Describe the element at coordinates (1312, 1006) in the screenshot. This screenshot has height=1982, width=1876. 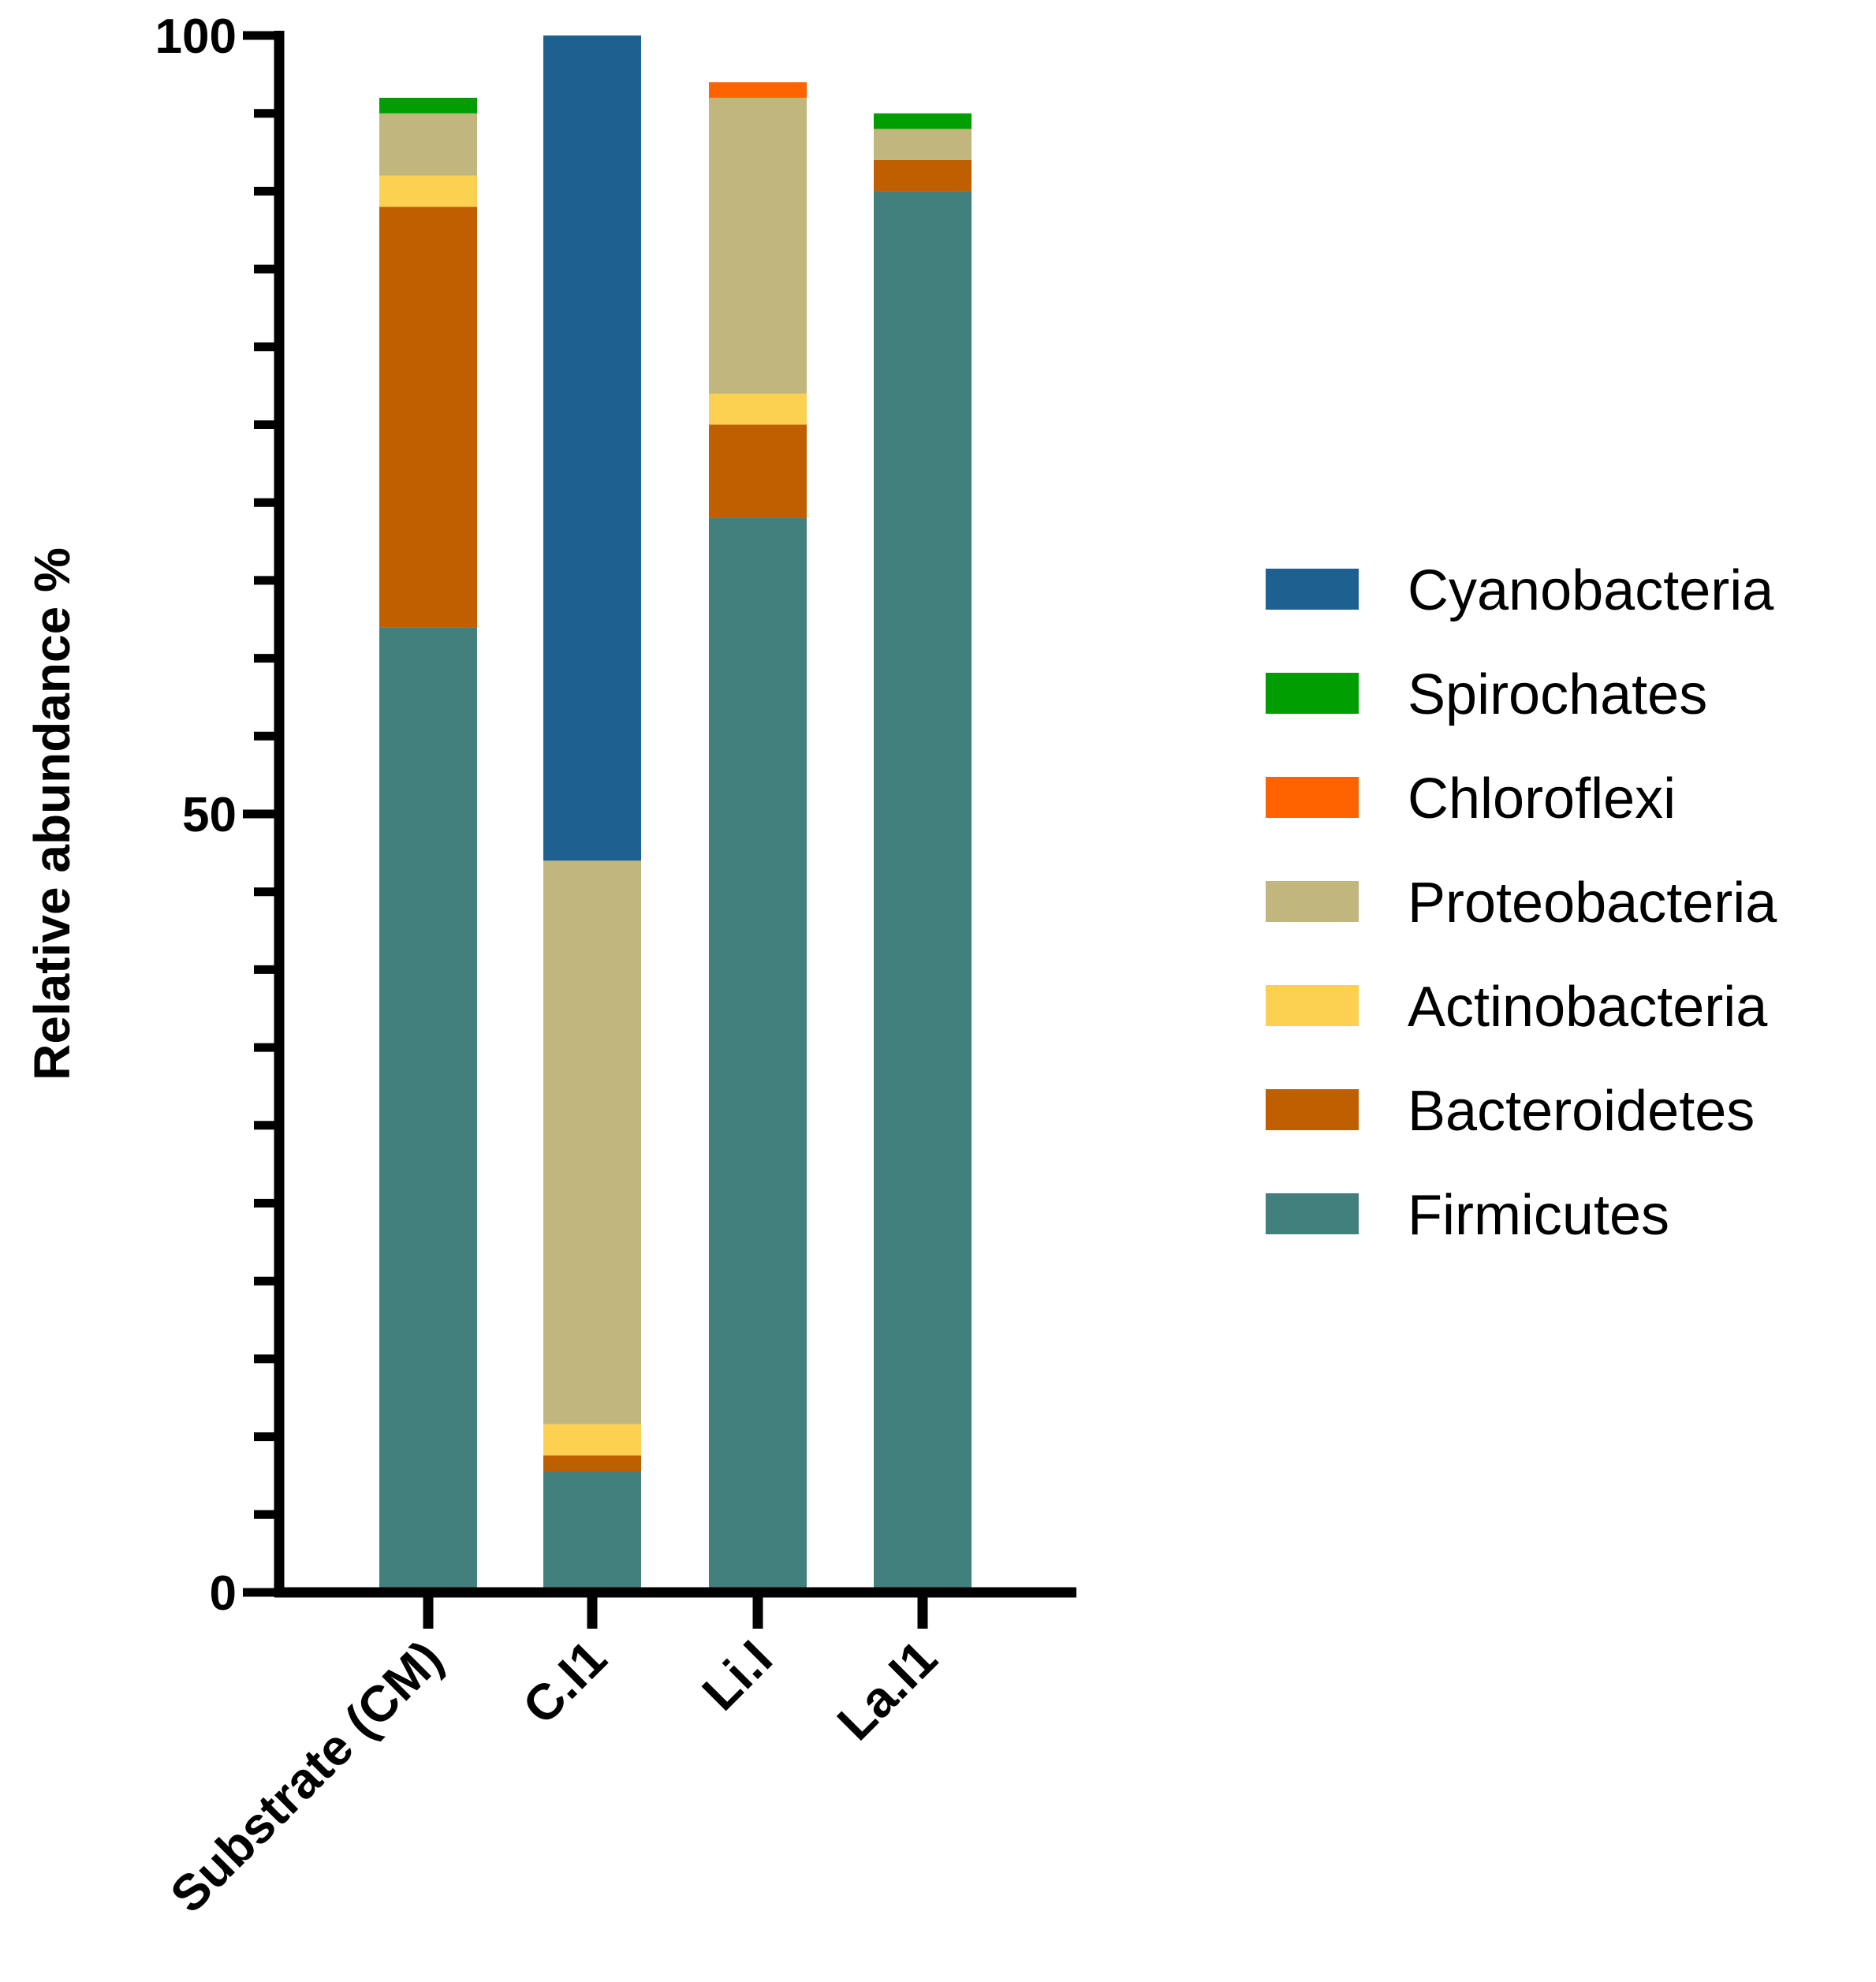
I see `legend-swatch-actinobacteria` at that location.